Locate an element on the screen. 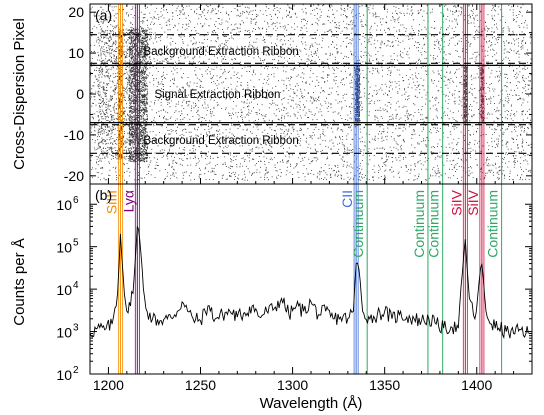 The image size is (544, 415). spectral-line-label-7: SiIV is located at coordinates (473, 202).